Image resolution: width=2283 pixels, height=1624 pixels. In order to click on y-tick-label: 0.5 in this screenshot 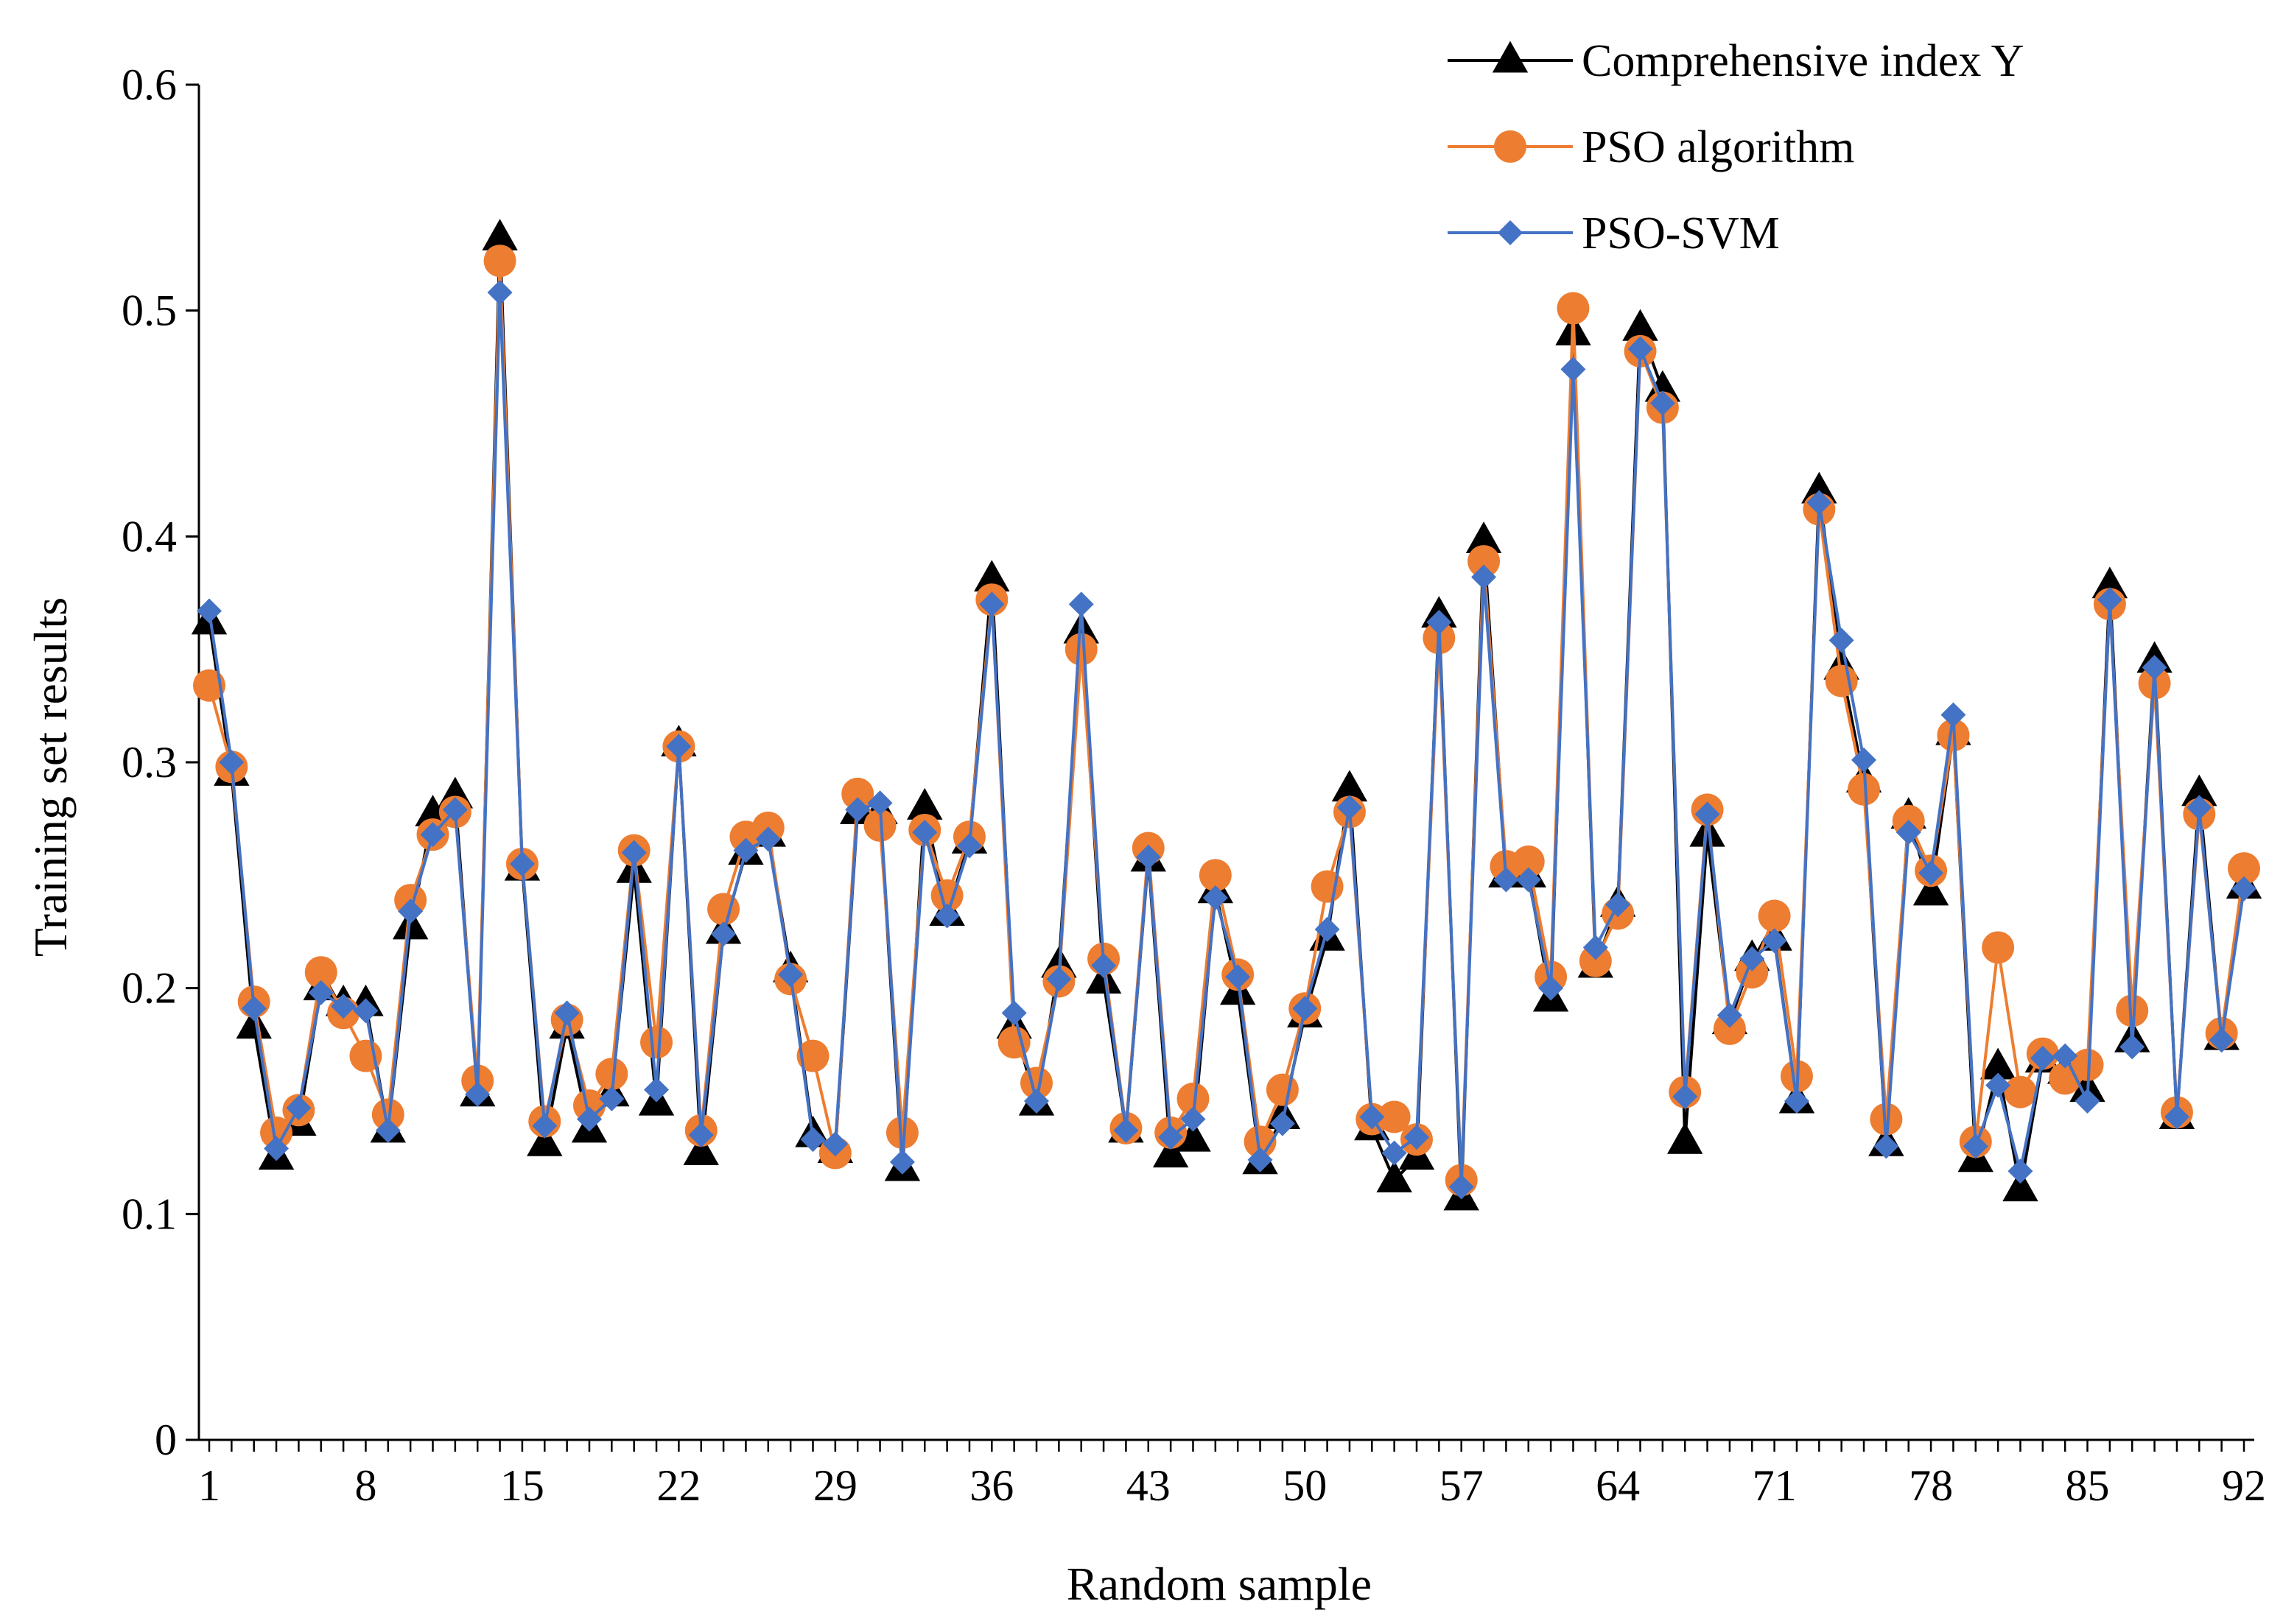, I will do `click(150, 311)`.